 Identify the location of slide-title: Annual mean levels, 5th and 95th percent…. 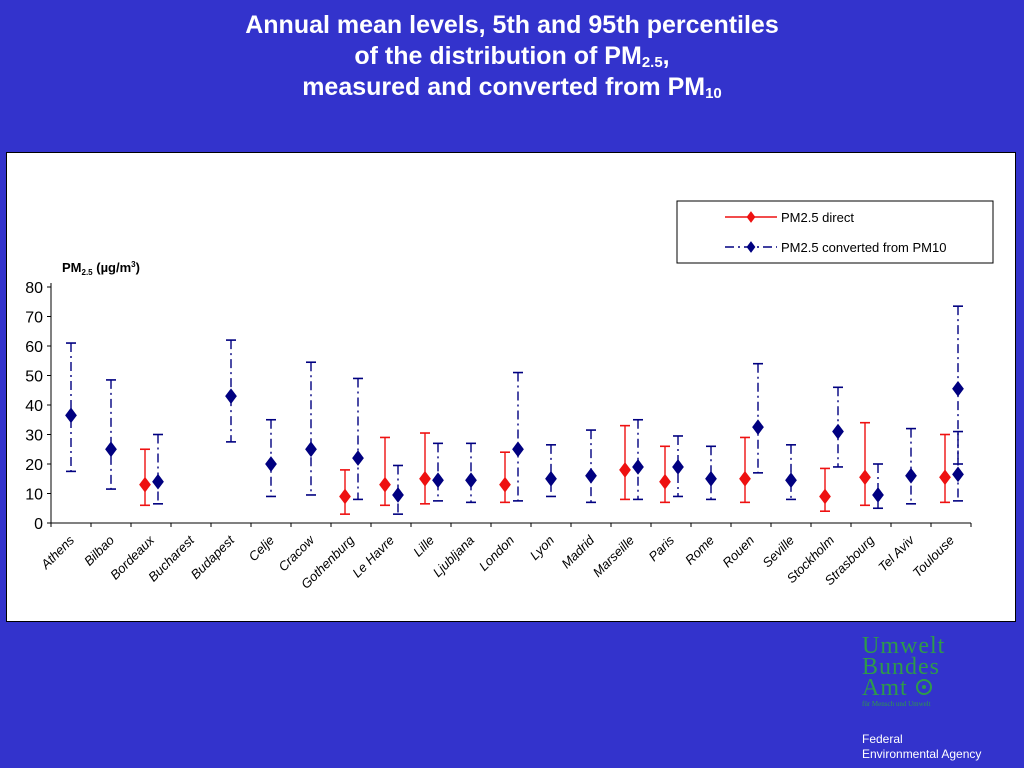
(512, 56).